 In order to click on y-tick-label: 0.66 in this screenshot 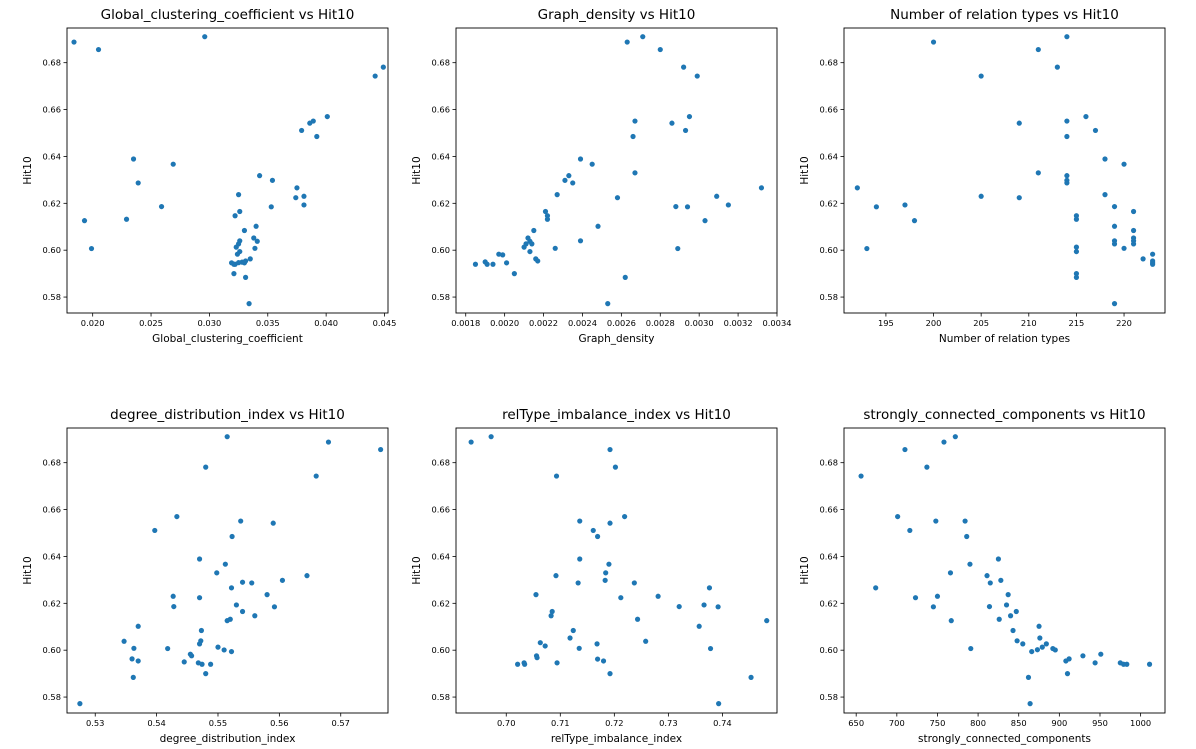, I will do `click(52, 110)`.